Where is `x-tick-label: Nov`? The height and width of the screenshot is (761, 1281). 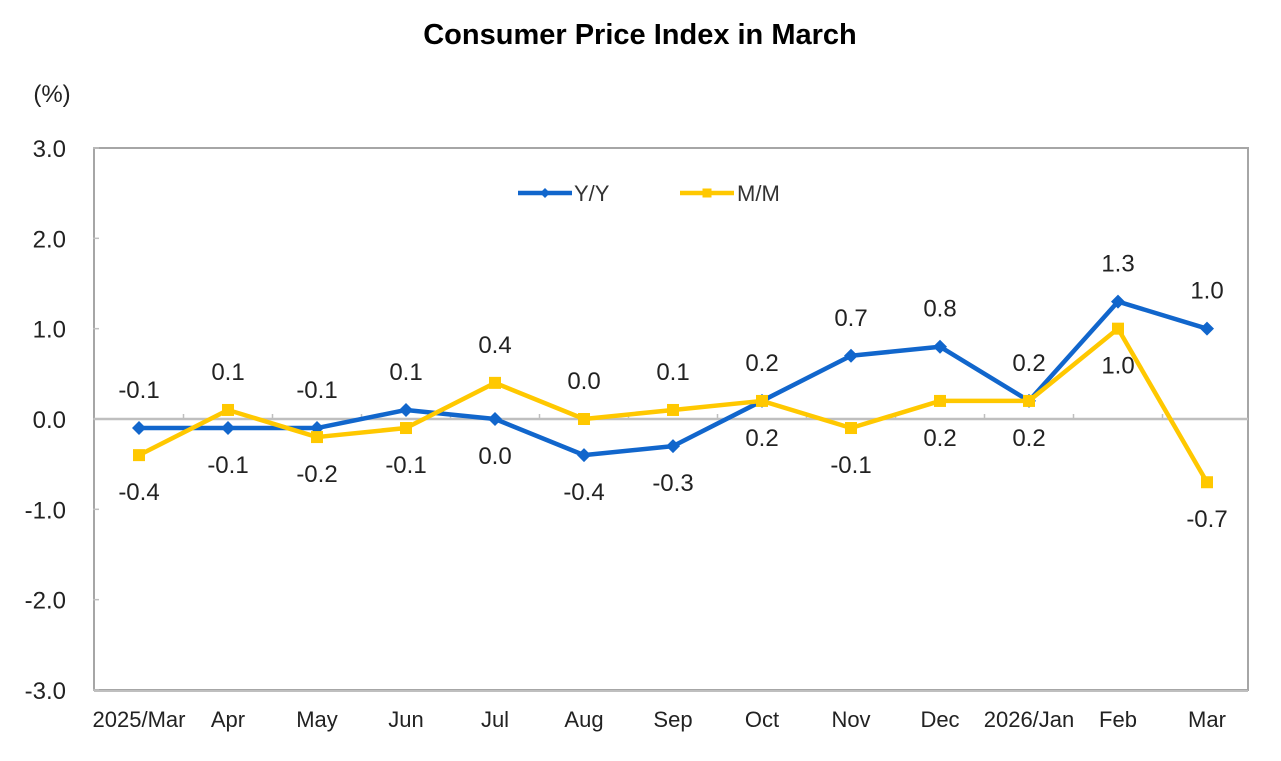
x-tick-label: Nov is located at coordinates (850, 719).